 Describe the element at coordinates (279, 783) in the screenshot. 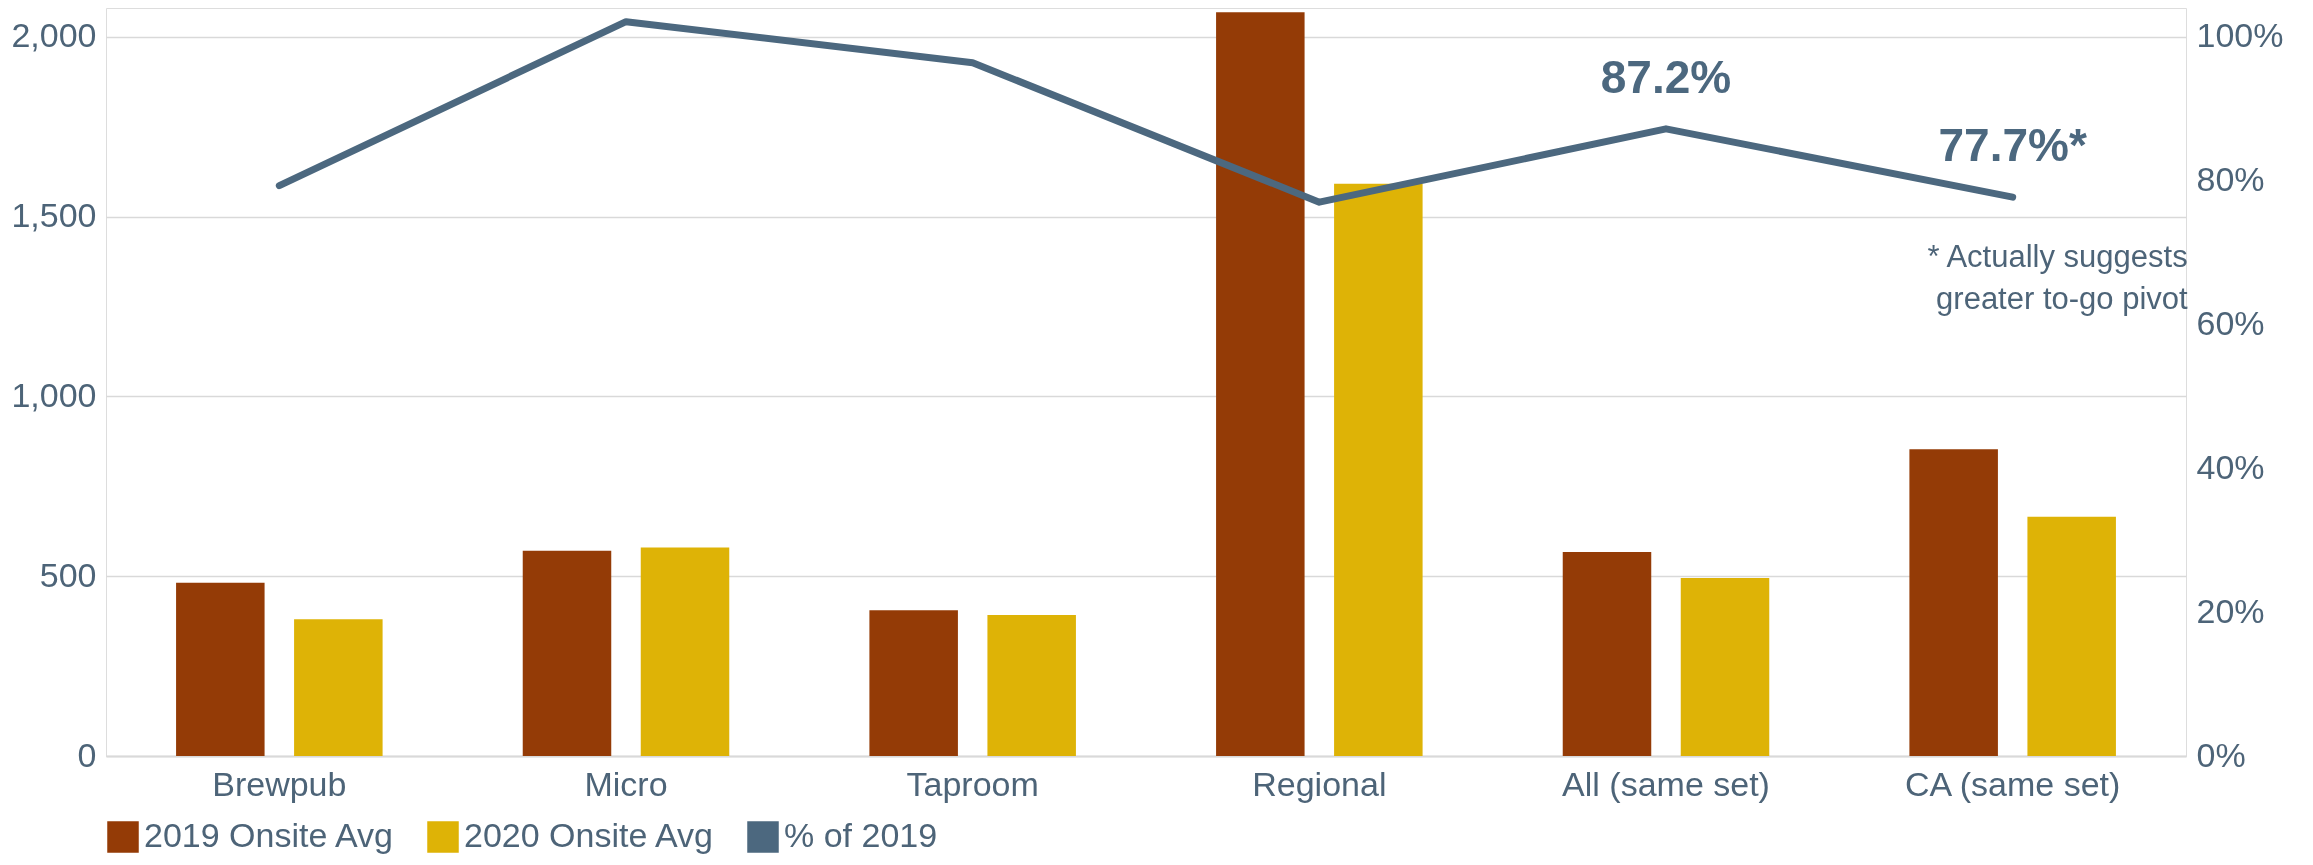

I see `x-tick-label: Brewpub` at that location.